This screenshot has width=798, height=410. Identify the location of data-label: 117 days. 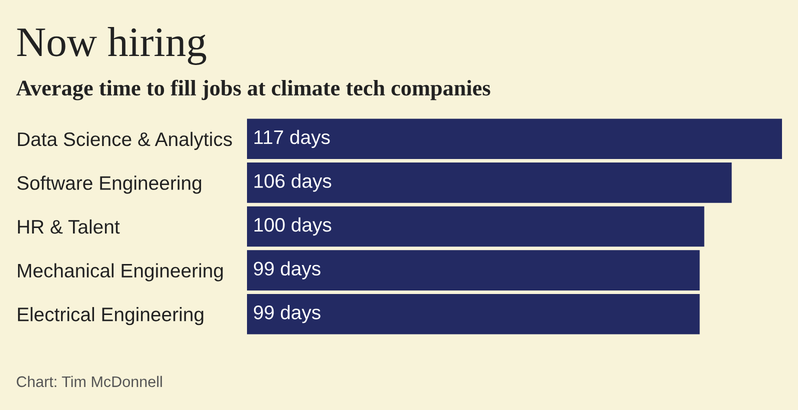
(292, 139).